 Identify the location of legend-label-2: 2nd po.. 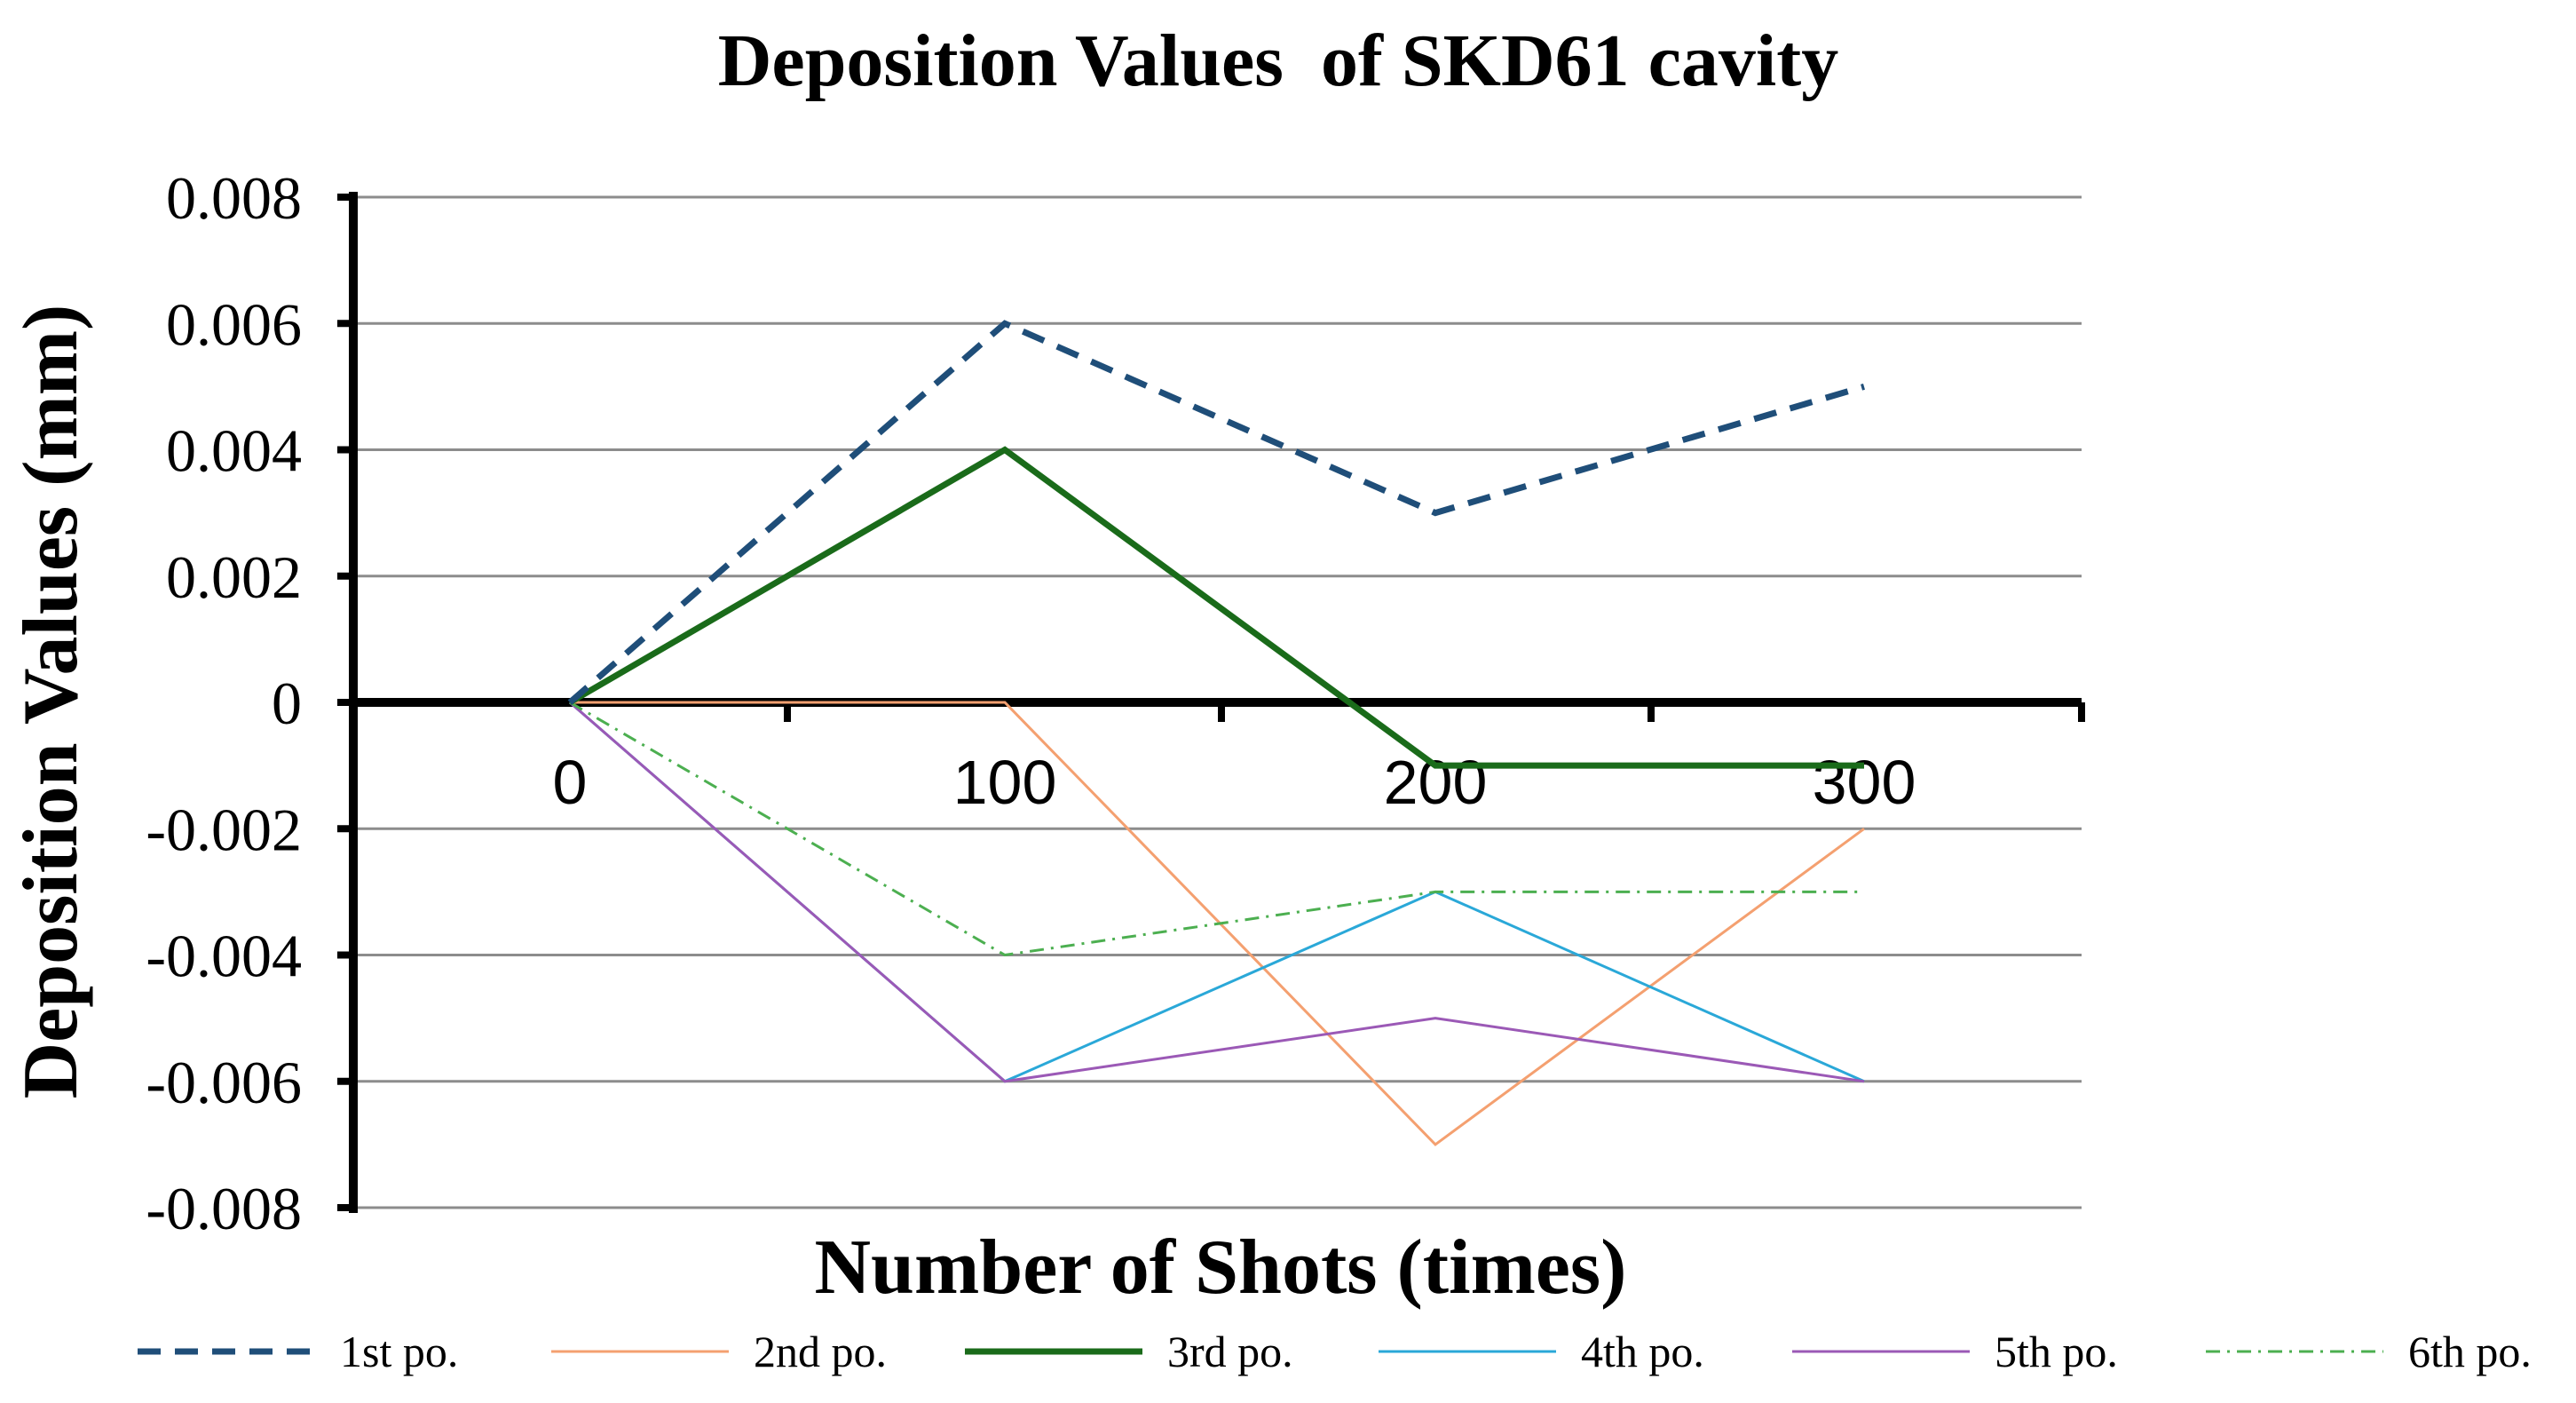
(820, 1351).